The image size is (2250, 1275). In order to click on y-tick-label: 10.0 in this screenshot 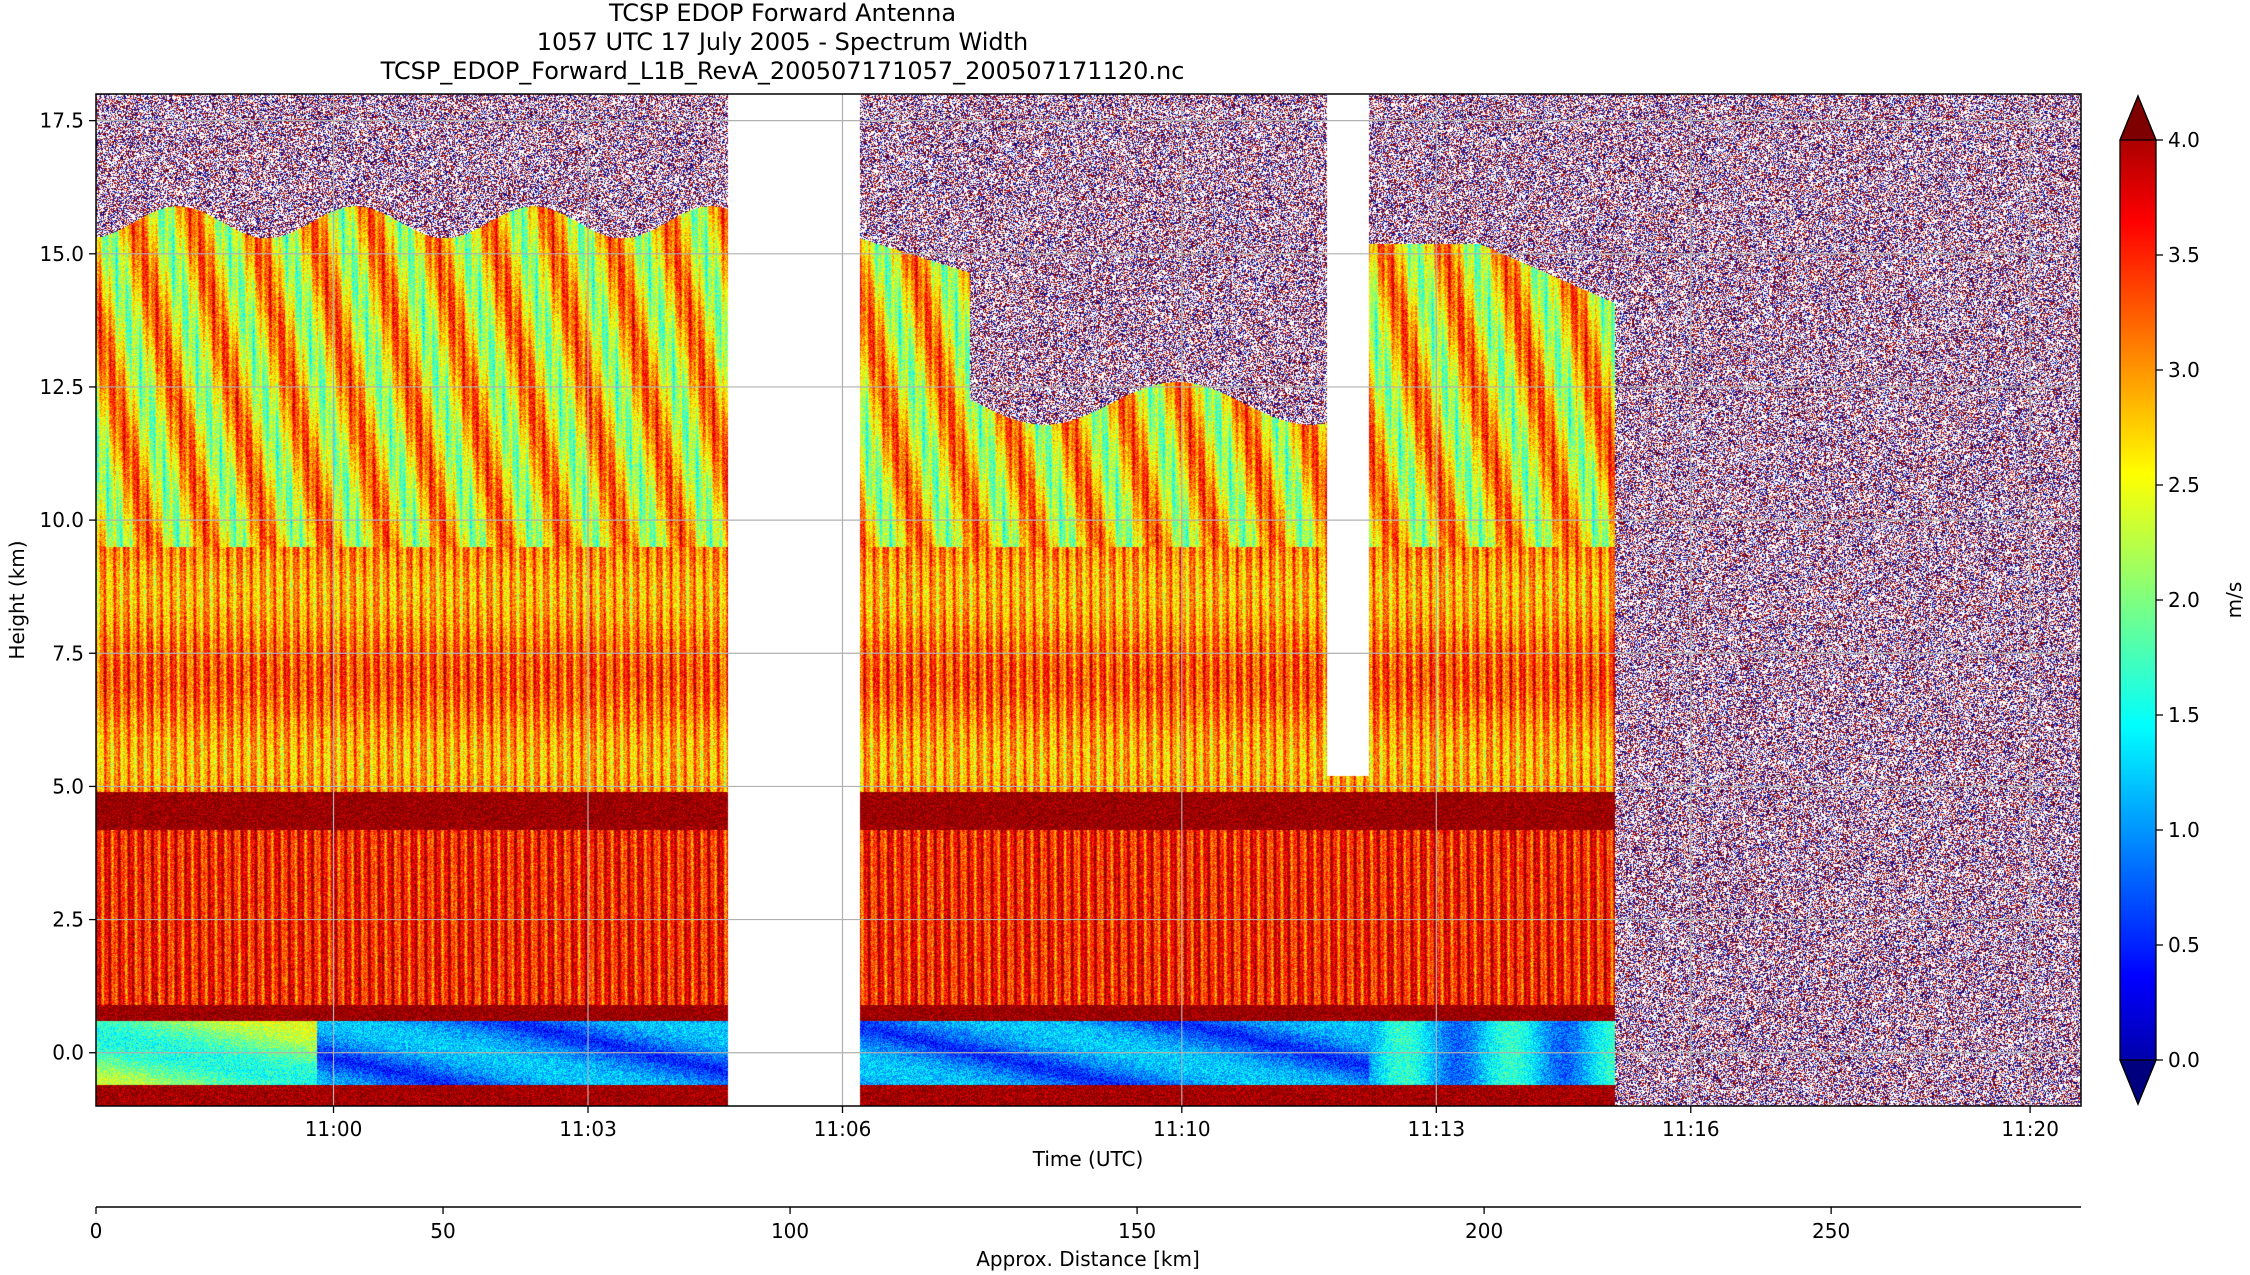, I will do `click(61, 520)`.